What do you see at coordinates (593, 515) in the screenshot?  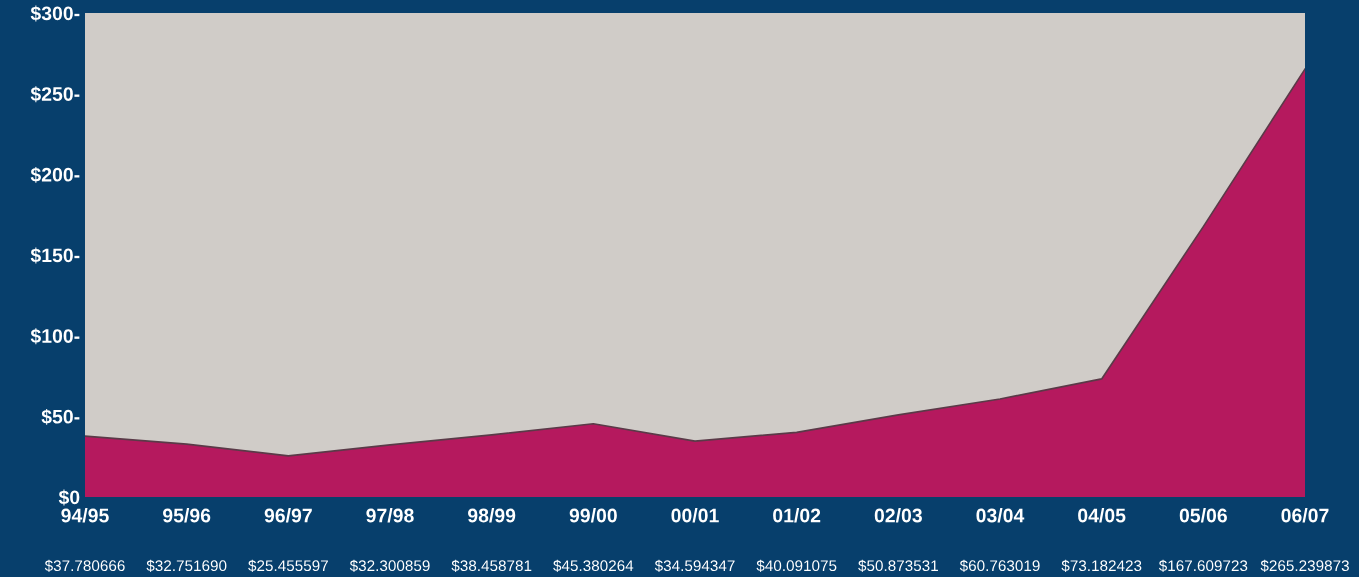 I see `x-tick-label: 99/00` at bounding box center [593, 515].